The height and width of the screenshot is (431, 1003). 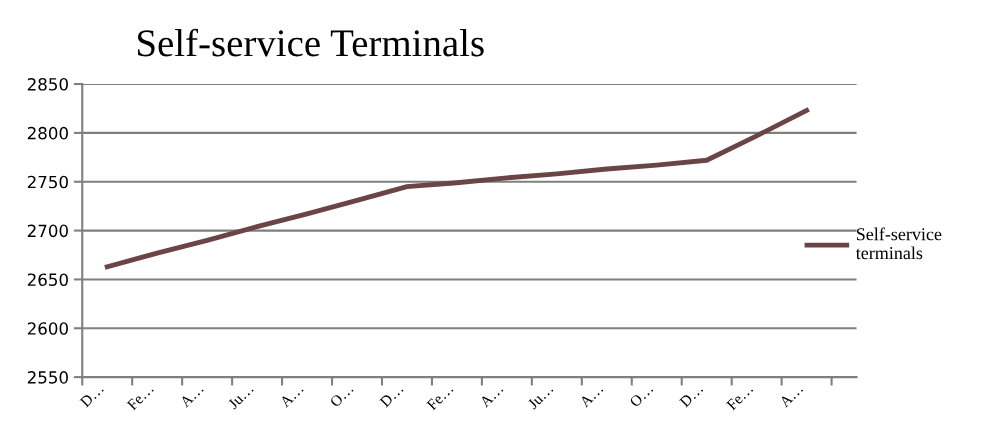 I want to click on y-tick-label: 2850, so click(x=47, y=84).